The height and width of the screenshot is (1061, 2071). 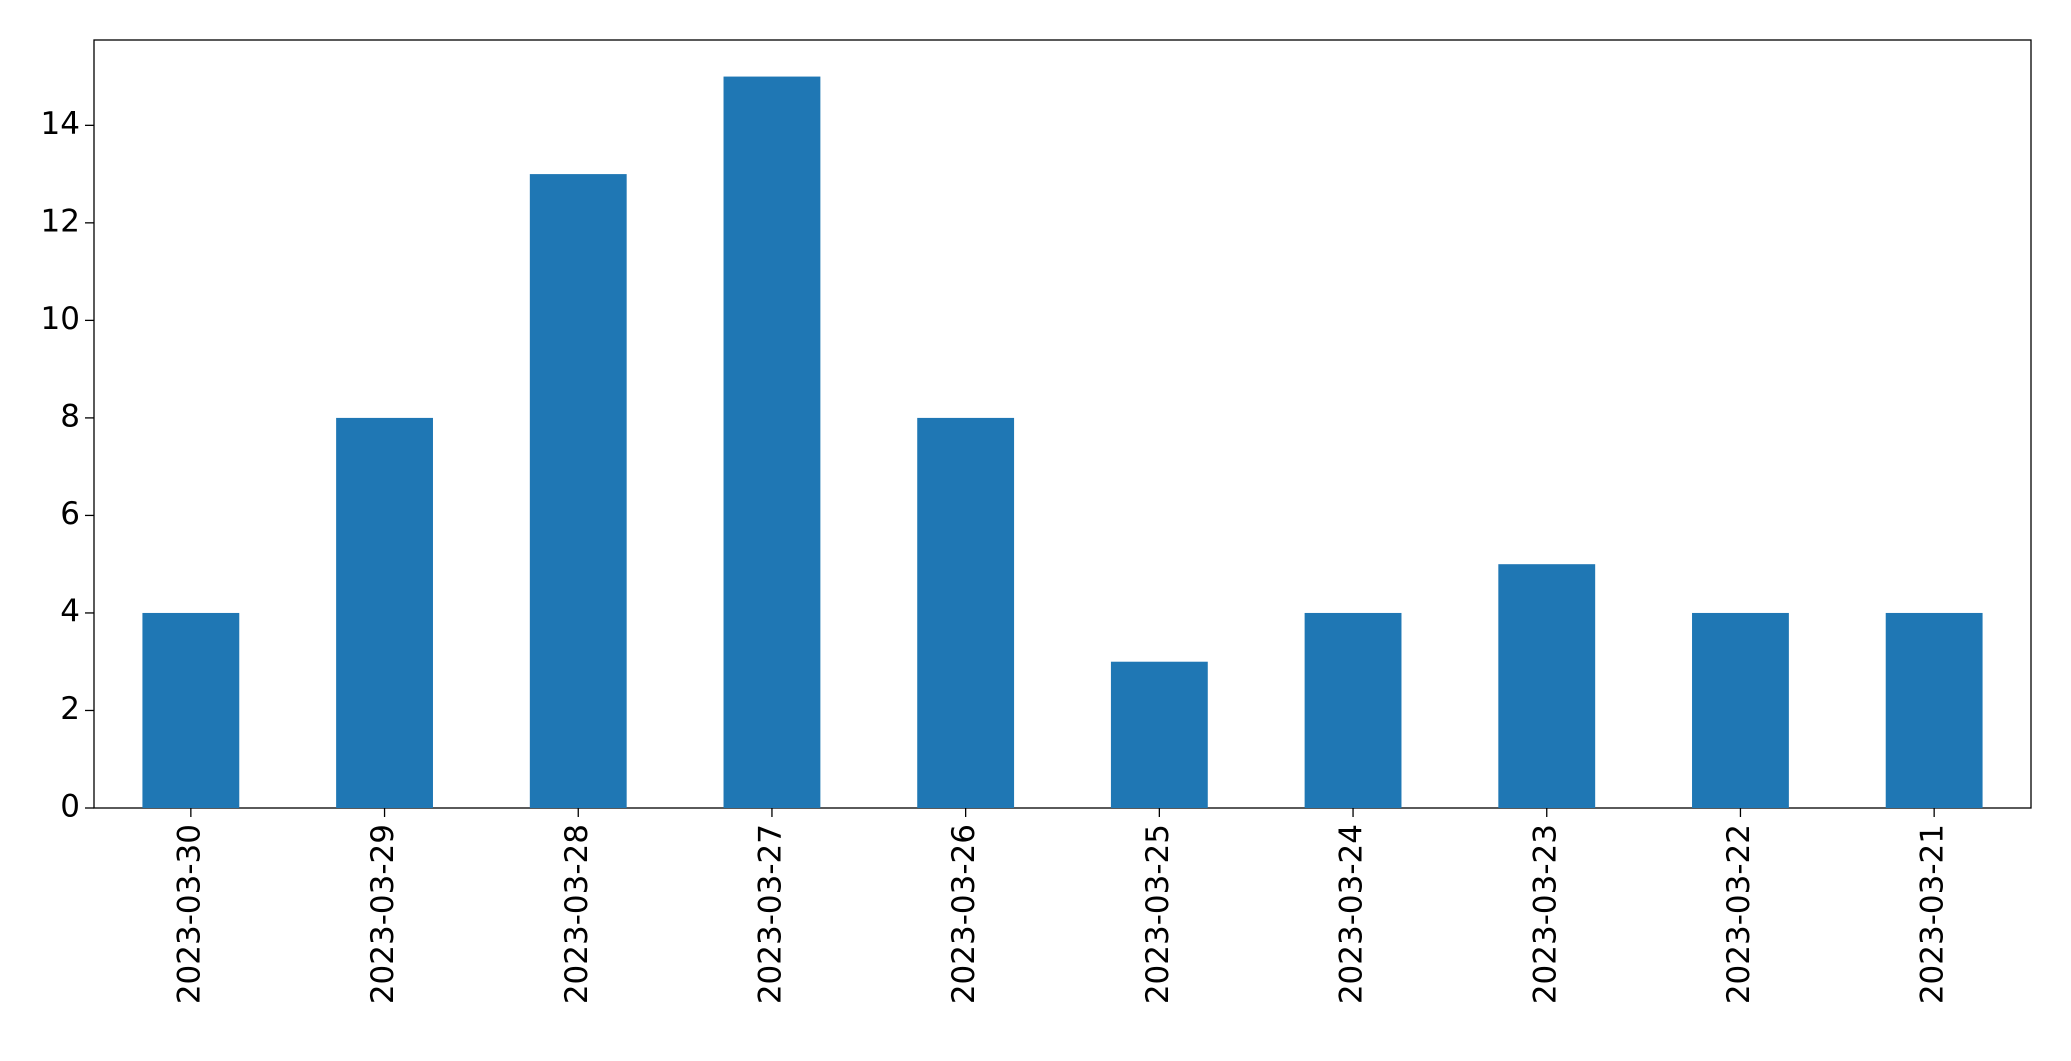 I want to click on x-tick-label: 2023-03-24, so click(x=1352, y=914).